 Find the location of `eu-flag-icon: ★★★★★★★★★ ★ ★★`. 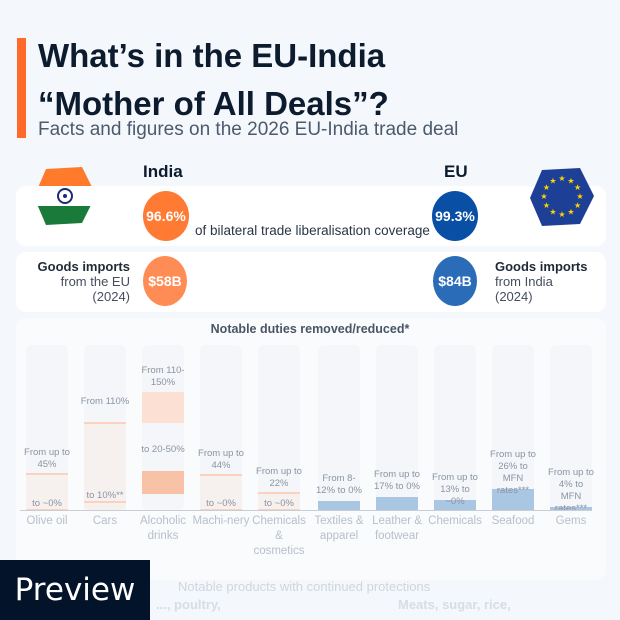

eu-flag-icon: ★★★★★★★★★ ★ ★★ is located at coordinates (562, 197).